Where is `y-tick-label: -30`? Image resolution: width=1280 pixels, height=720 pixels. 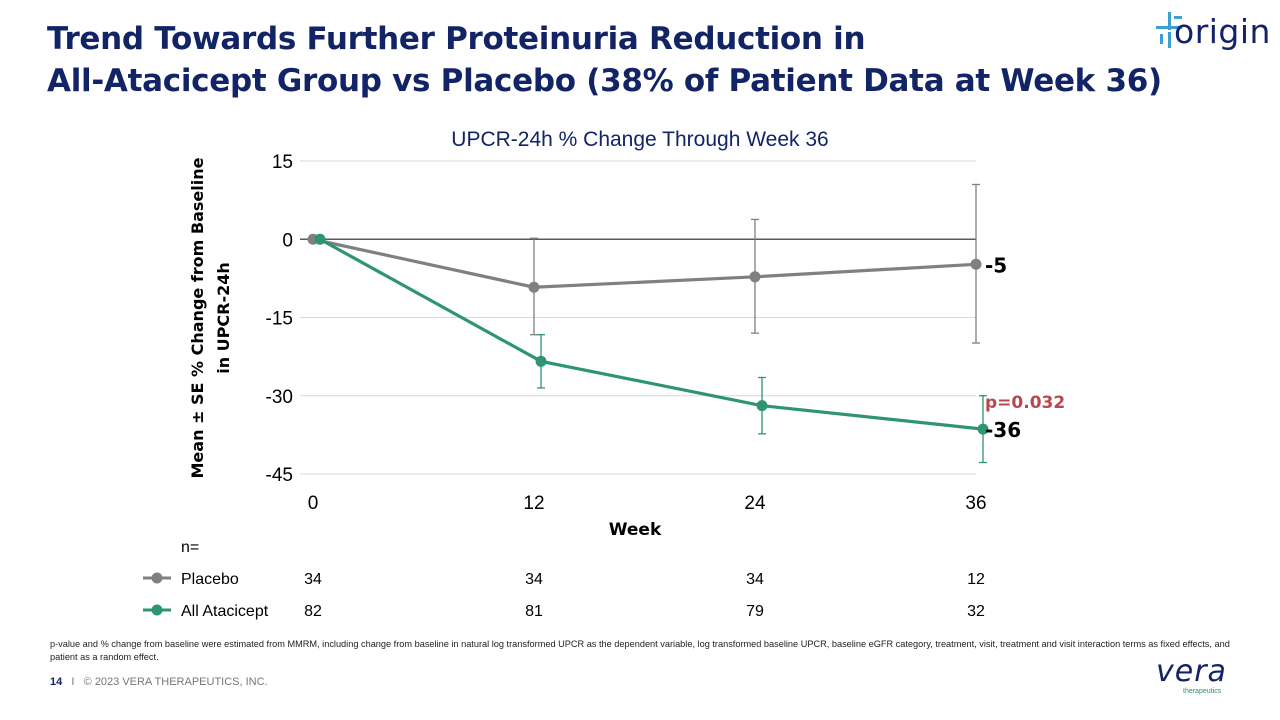
y-tick-label: -30 is located at coordinates (279, 397).